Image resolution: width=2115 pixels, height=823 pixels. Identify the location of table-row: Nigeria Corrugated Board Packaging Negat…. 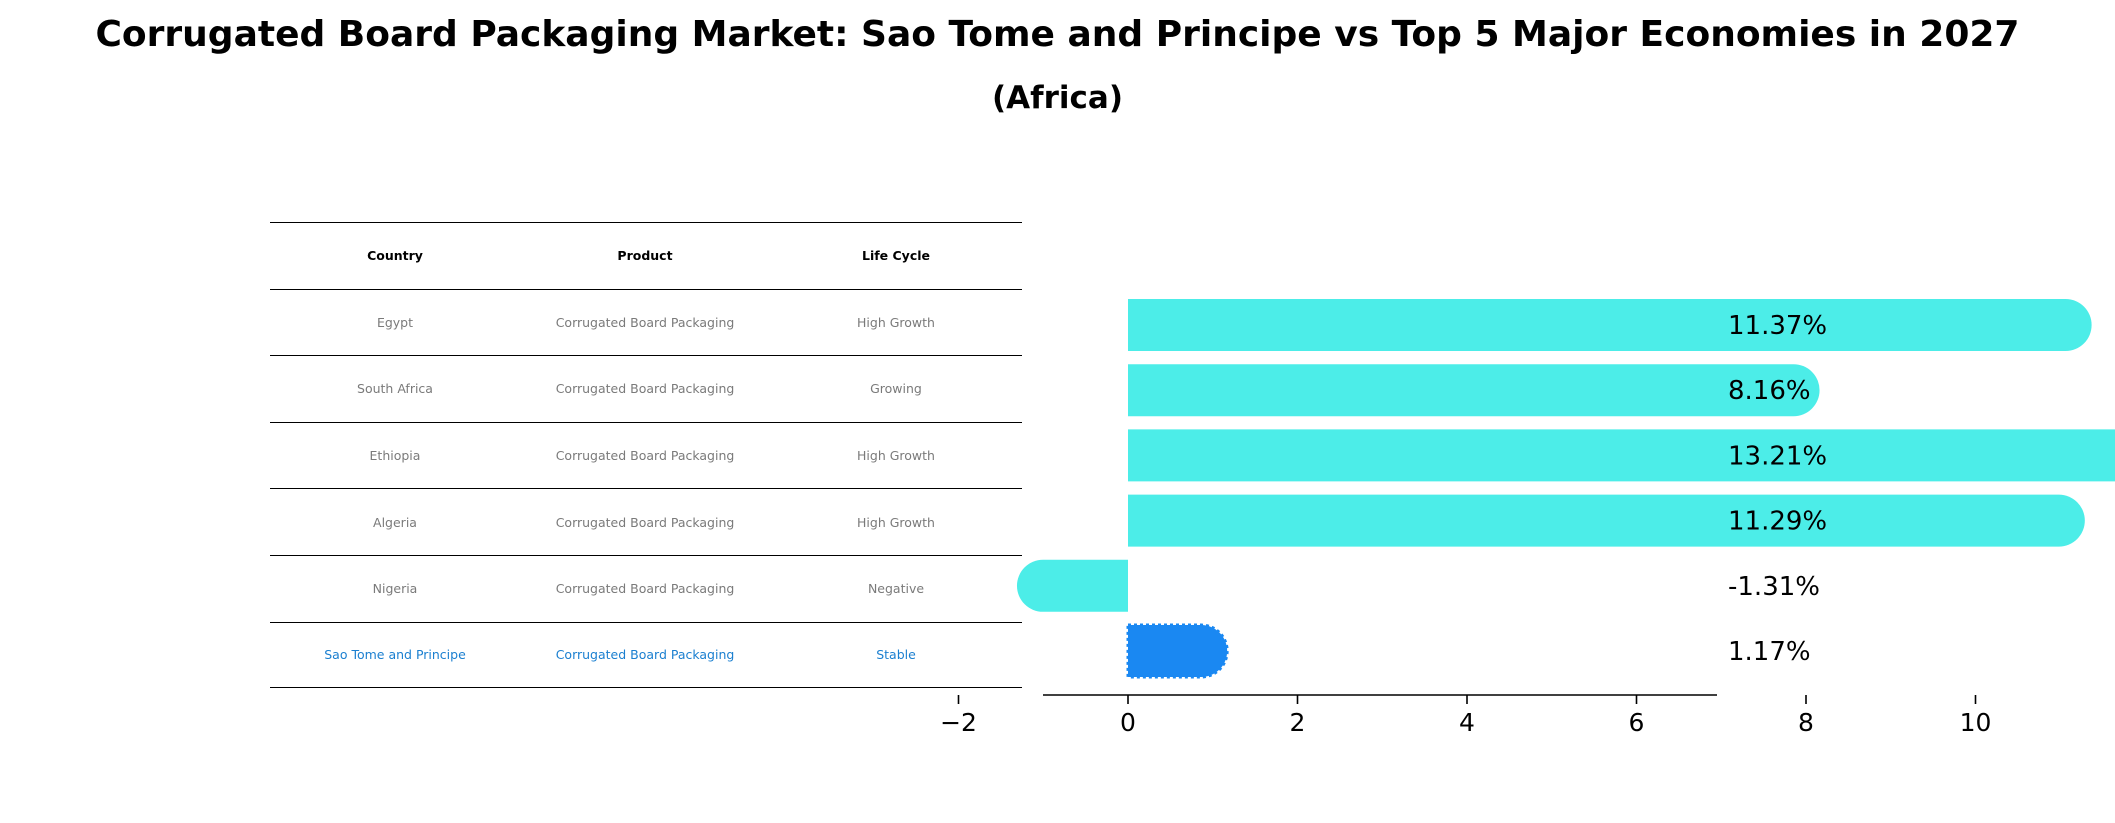
(646, 588).